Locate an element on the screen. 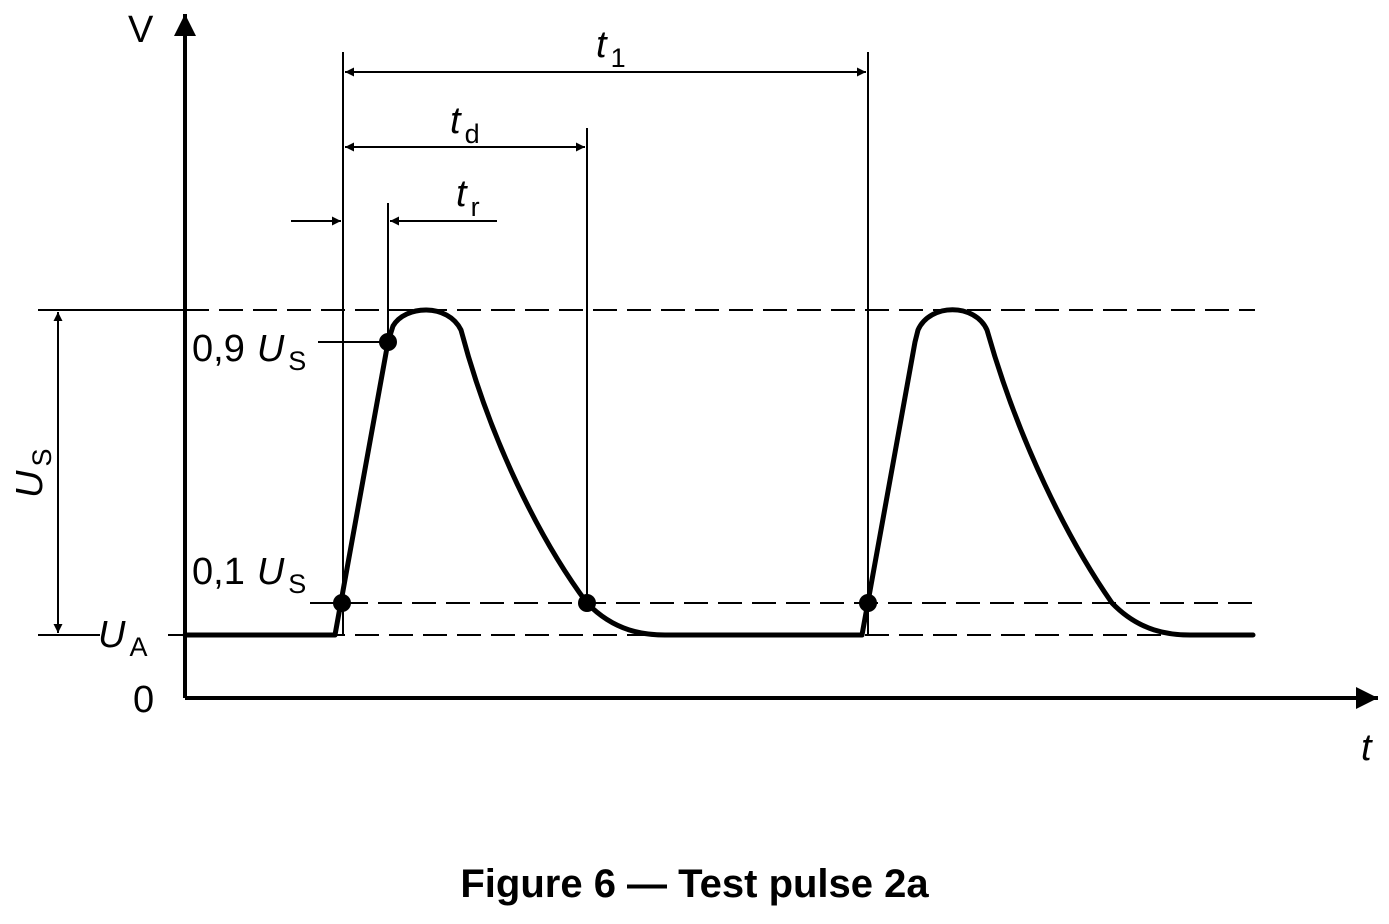 The width and height of the screenshot is (1389, 924). ua-symbol: U is located at coordinates (112, 635).